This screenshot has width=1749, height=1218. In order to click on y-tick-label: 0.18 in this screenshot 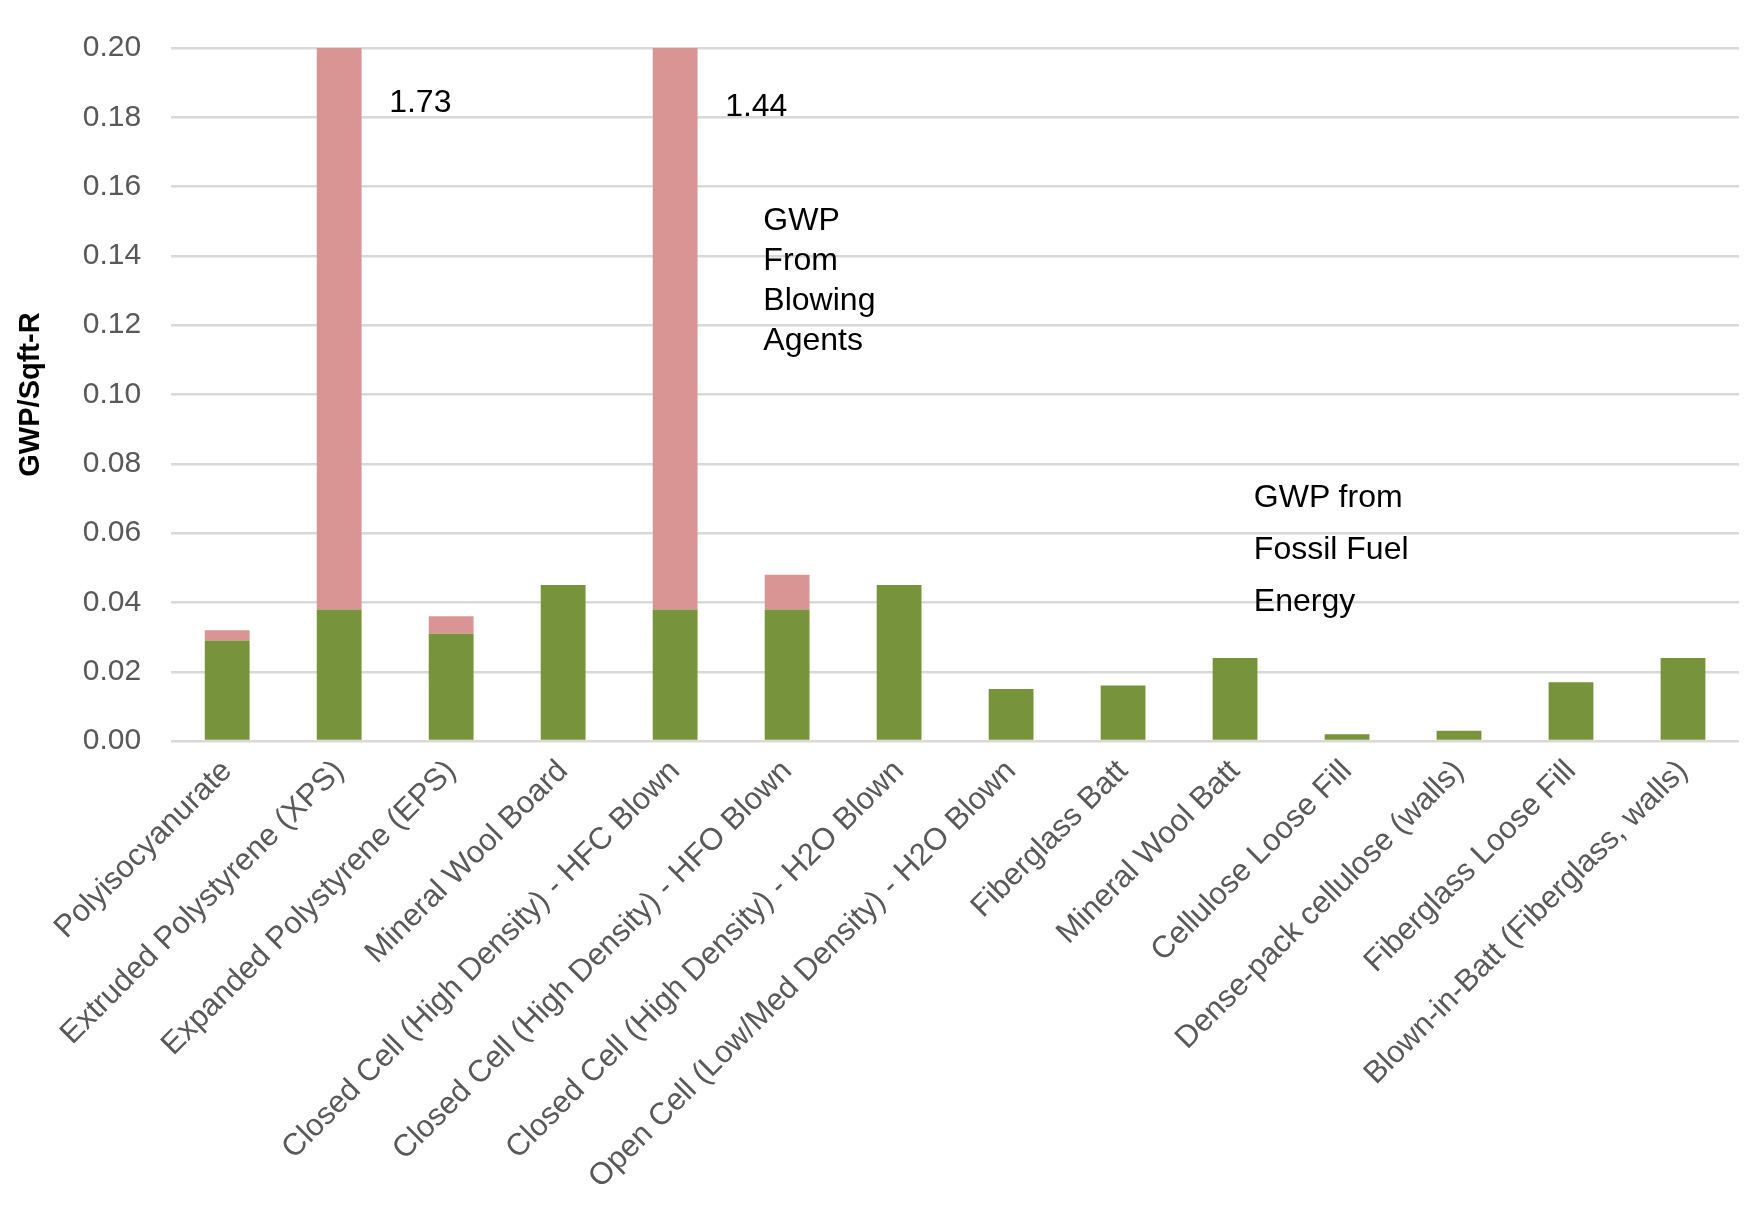, I will do `click(112, 115)`.